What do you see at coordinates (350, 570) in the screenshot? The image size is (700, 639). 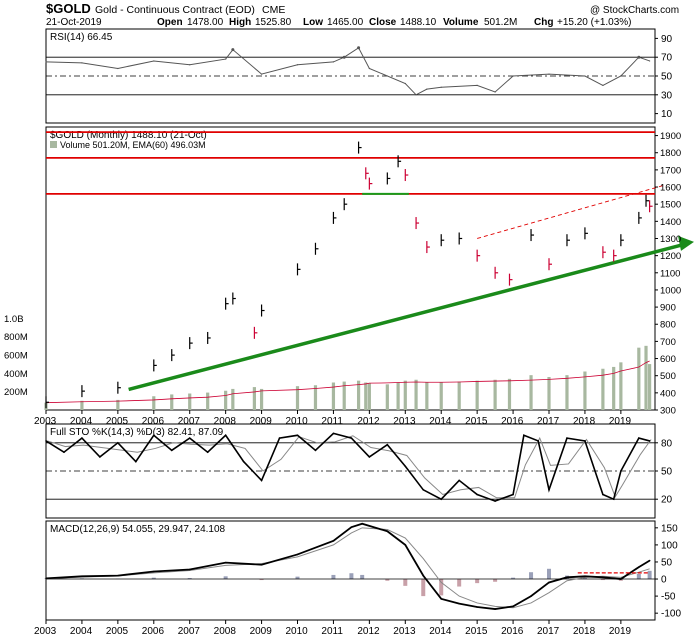 I see `macd-panel` at bounding box center [350, 570].